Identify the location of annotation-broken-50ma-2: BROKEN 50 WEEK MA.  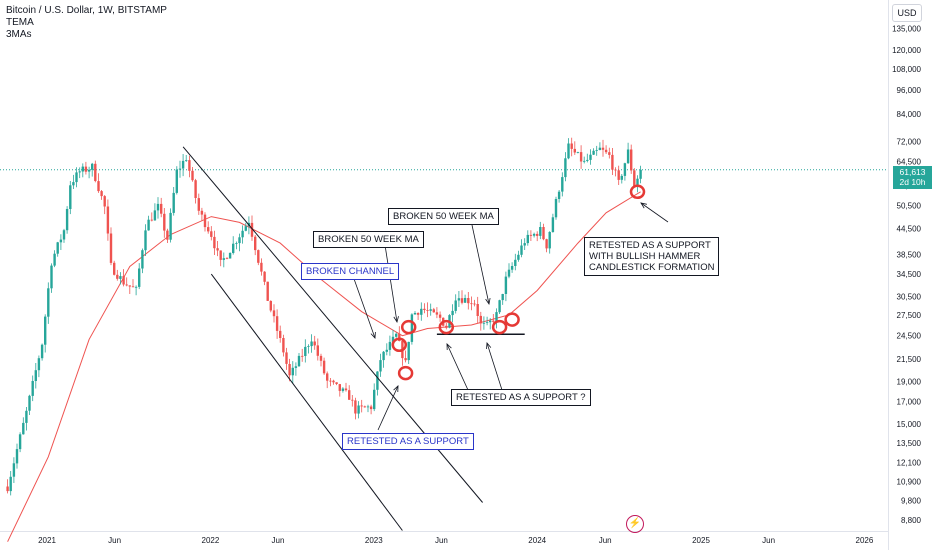
(443, 216).